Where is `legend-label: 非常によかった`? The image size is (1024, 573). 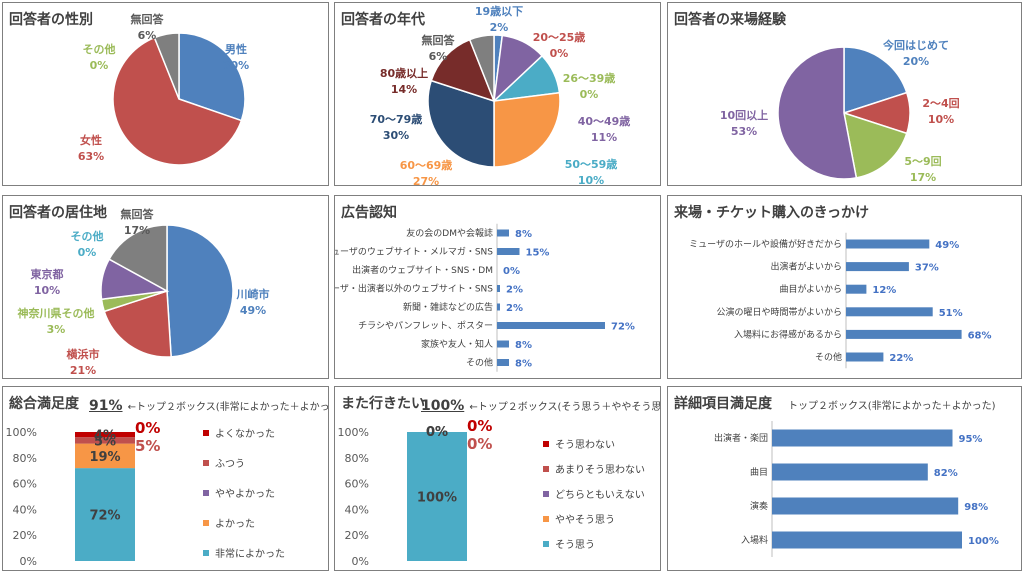 legend-label: 非常によかった is located at coordinates (250, 553).